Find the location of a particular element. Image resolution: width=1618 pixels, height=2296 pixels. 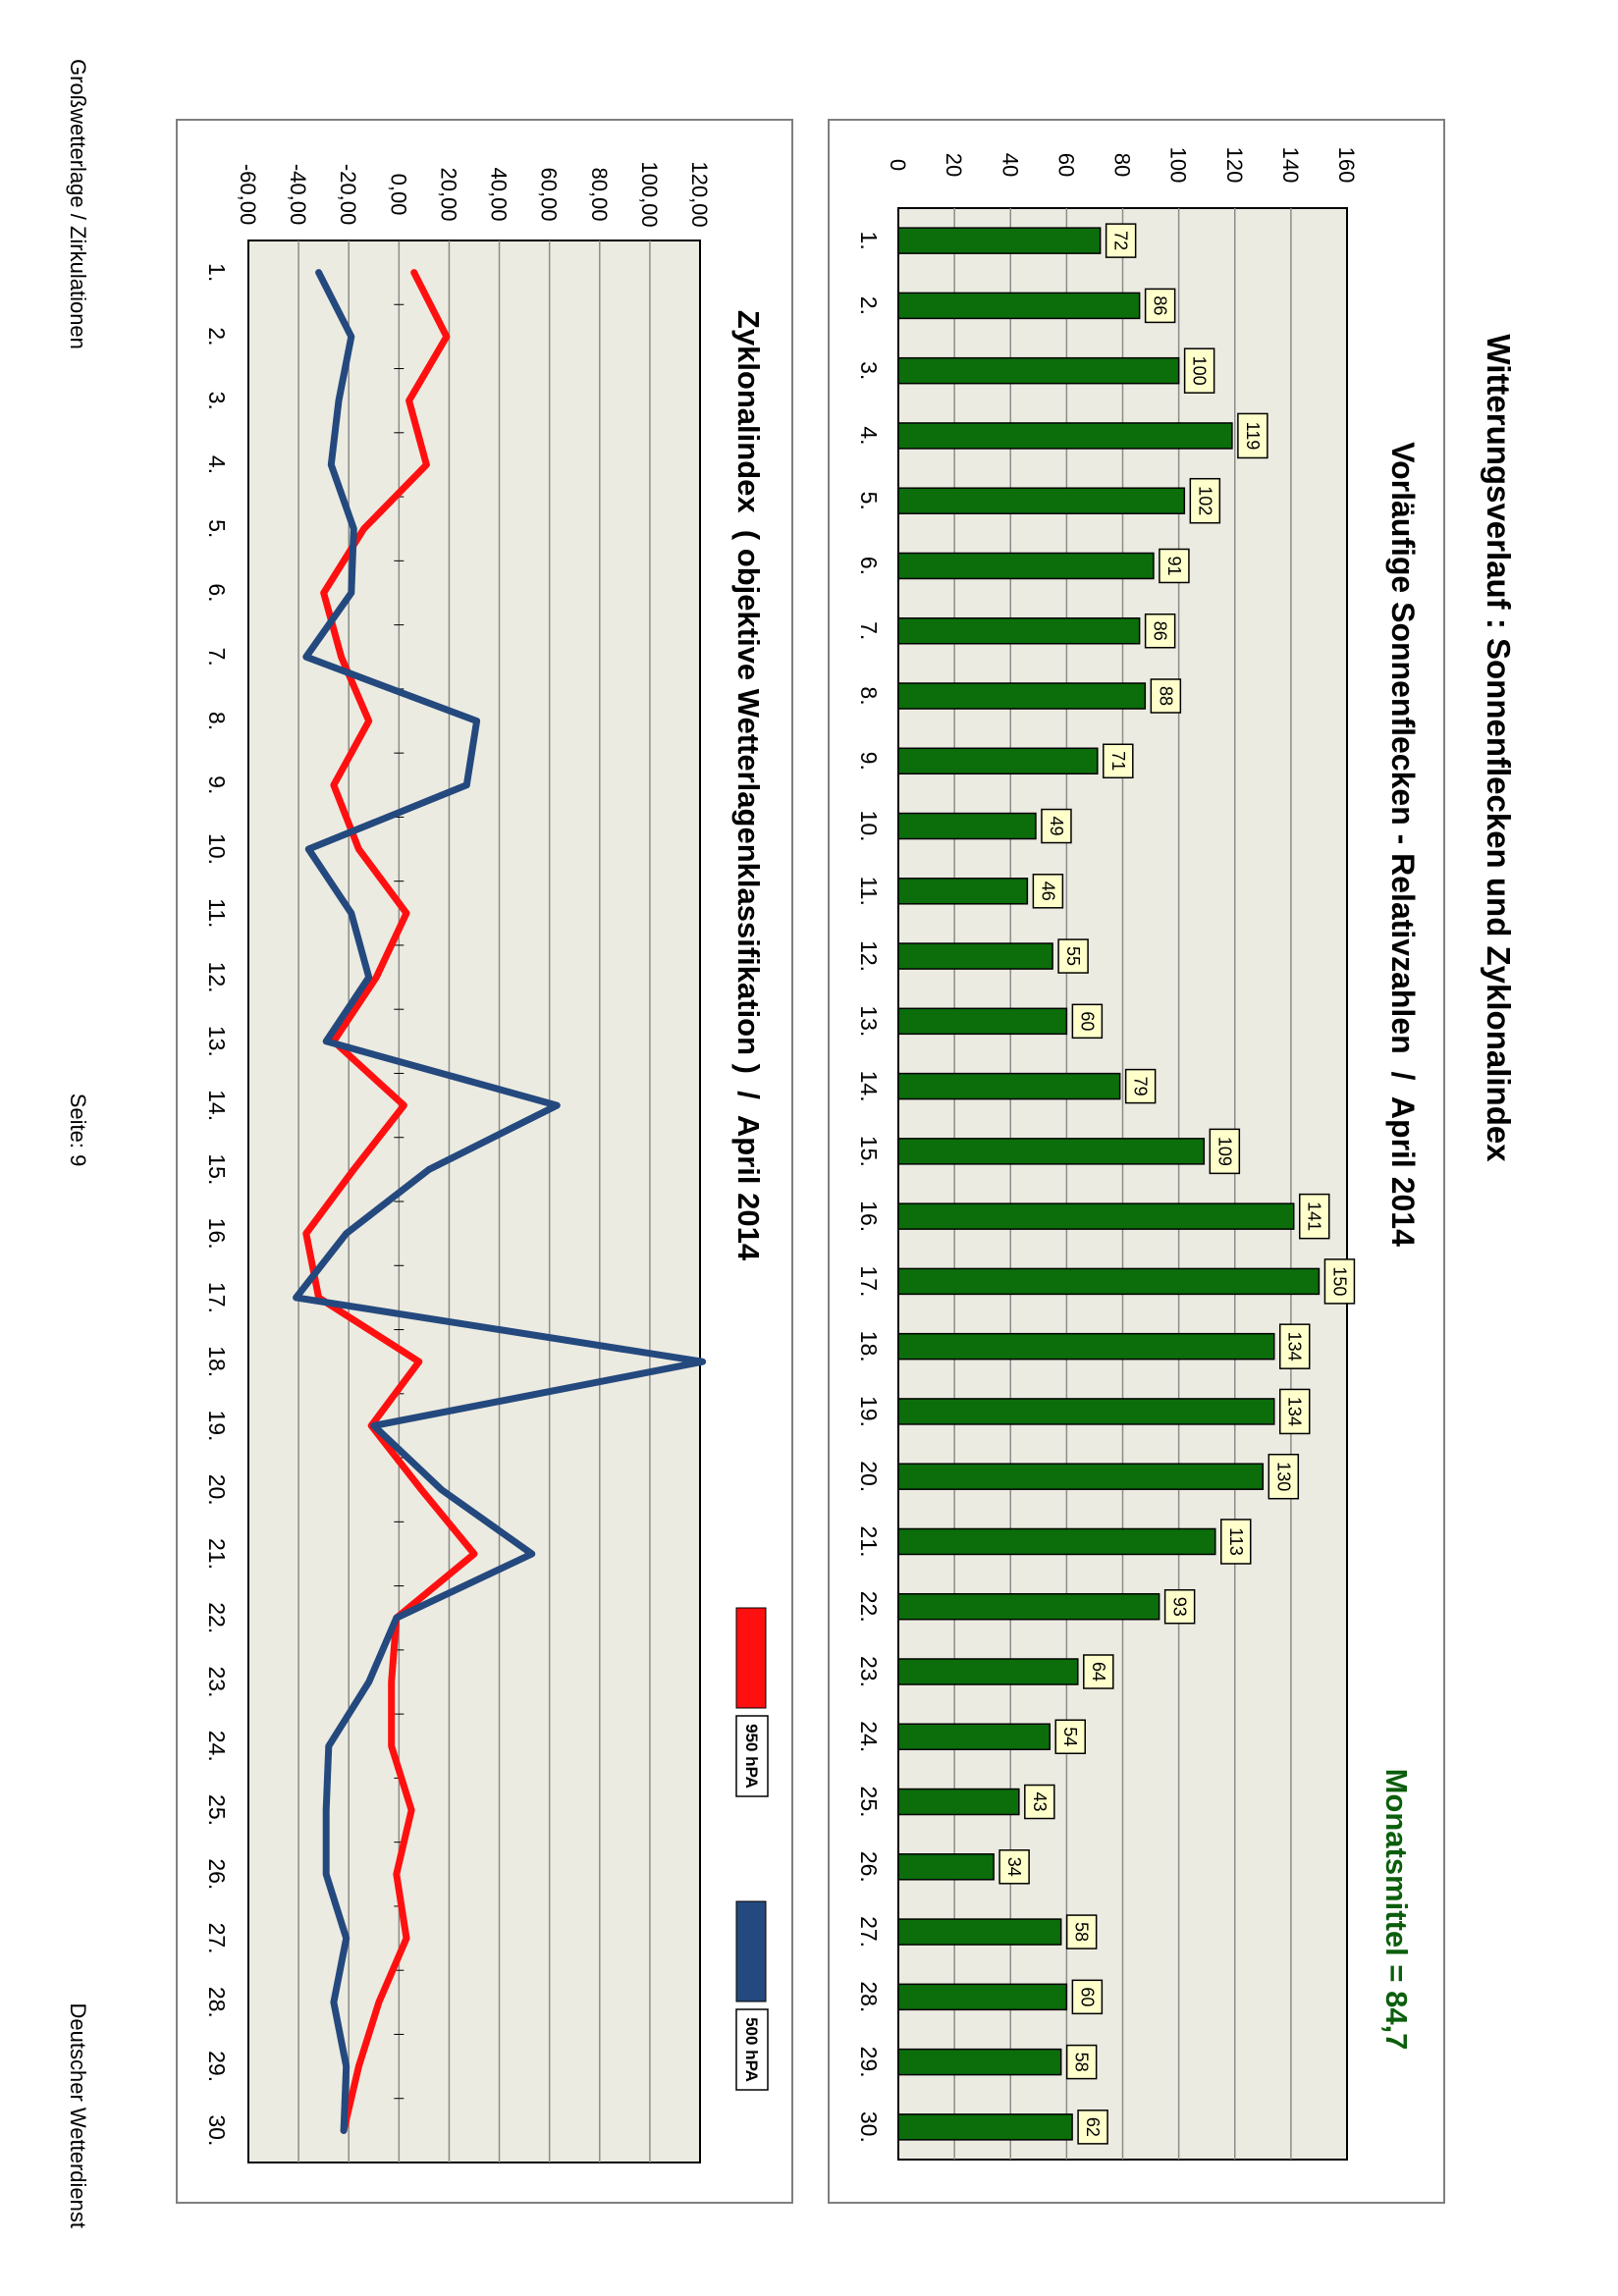

sunspot-x-tick-label: 13. is located at coordinates (869, 1021).